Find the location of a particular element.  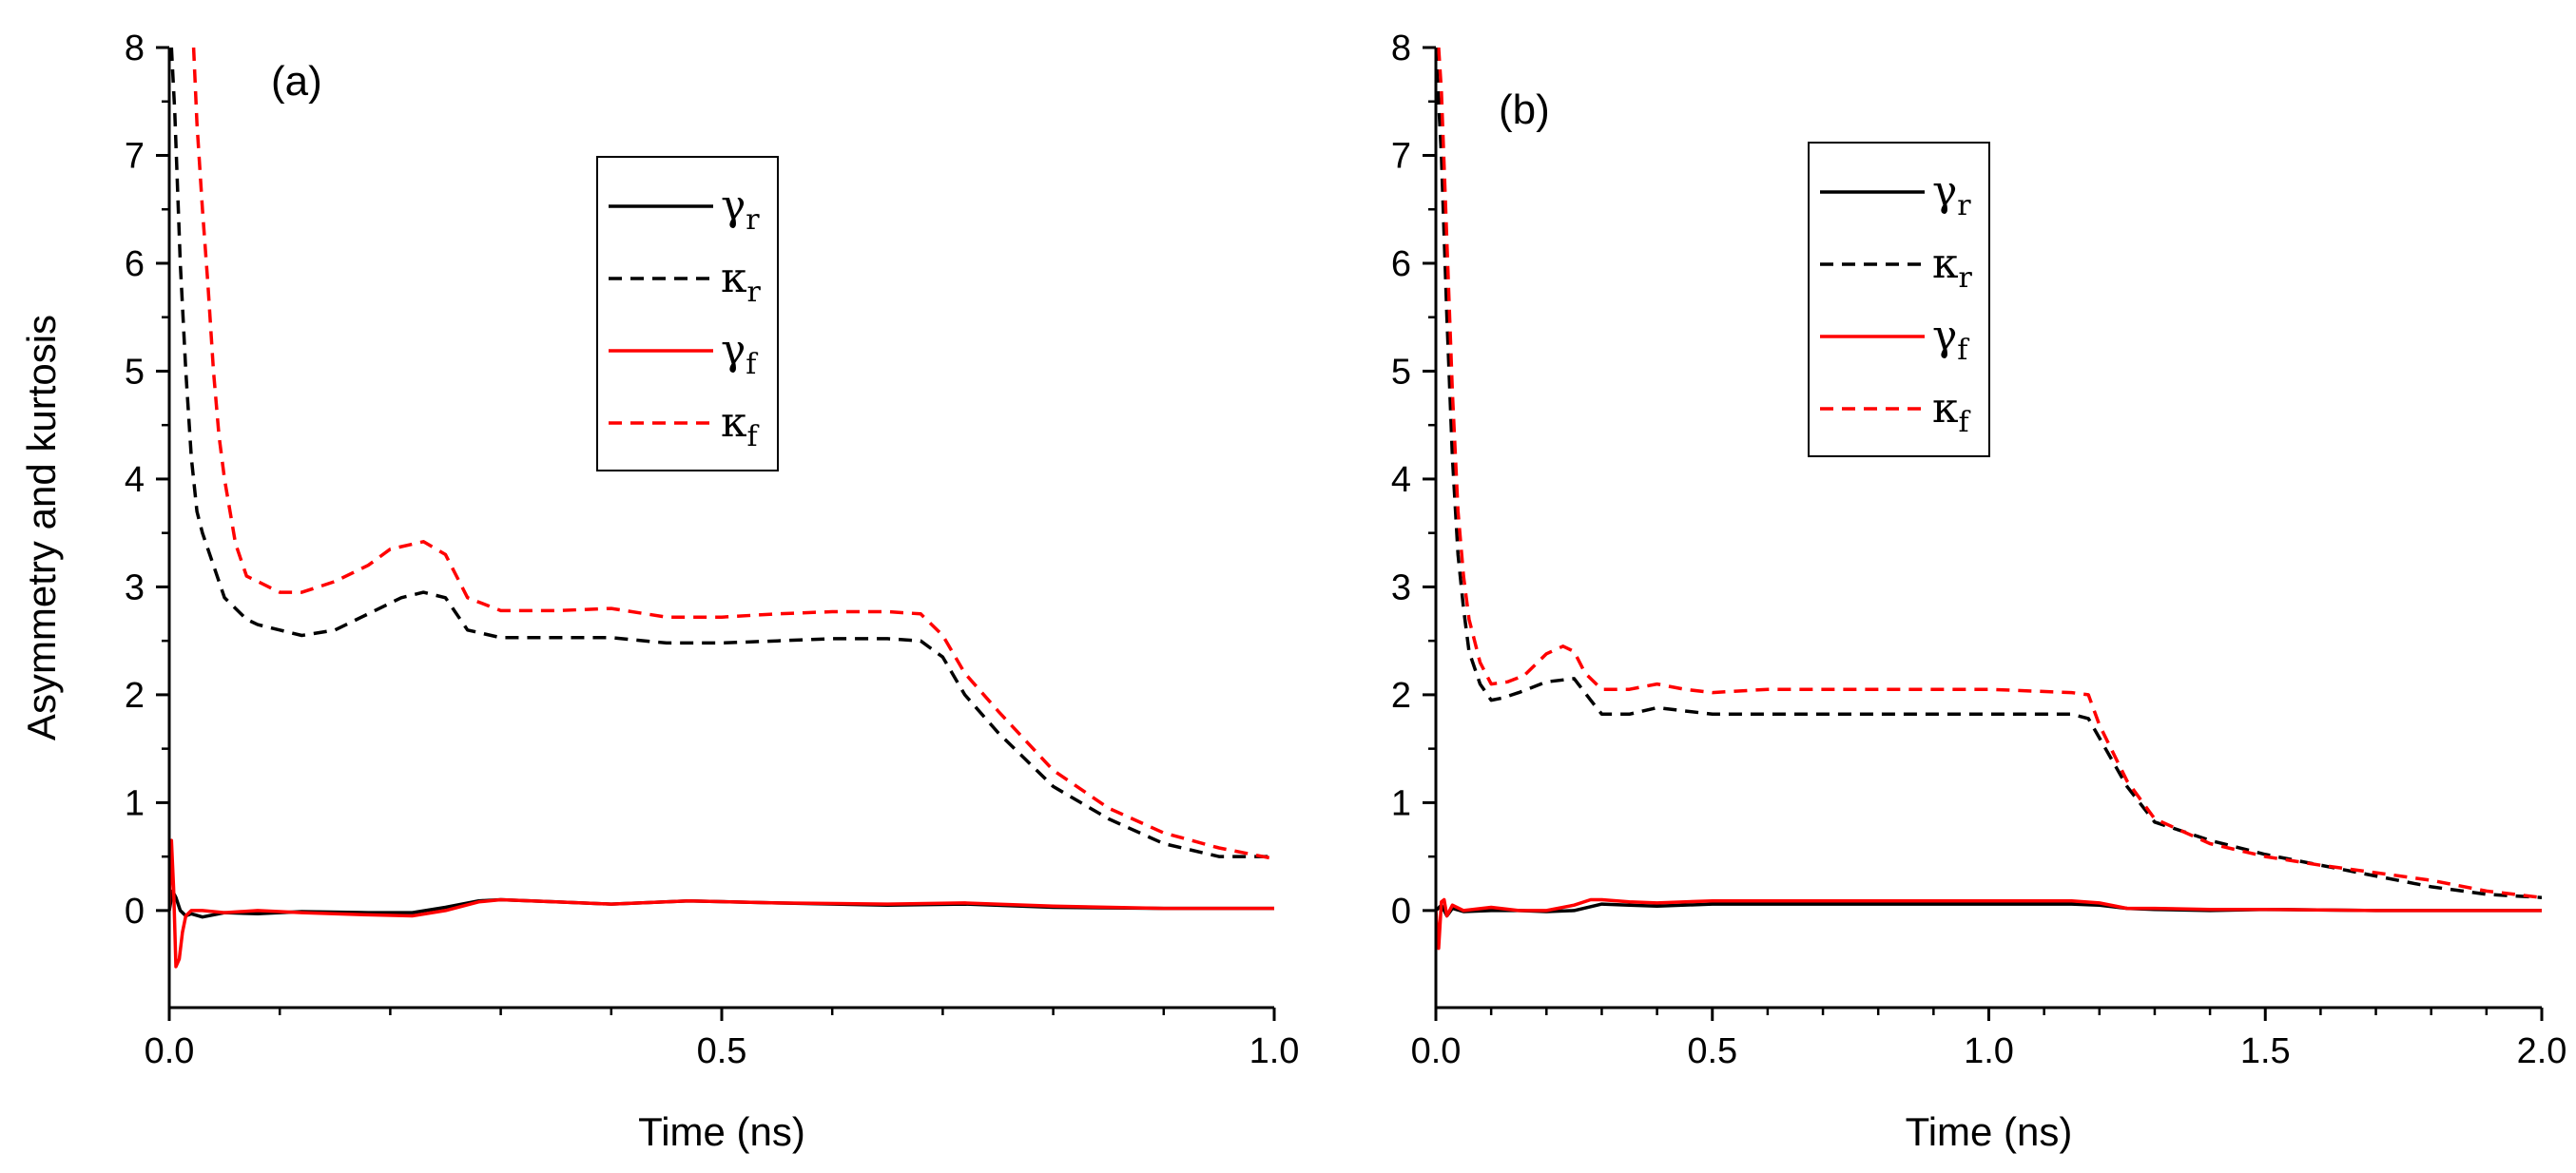

panel-label: (a) is located at coordinates (296, 81).